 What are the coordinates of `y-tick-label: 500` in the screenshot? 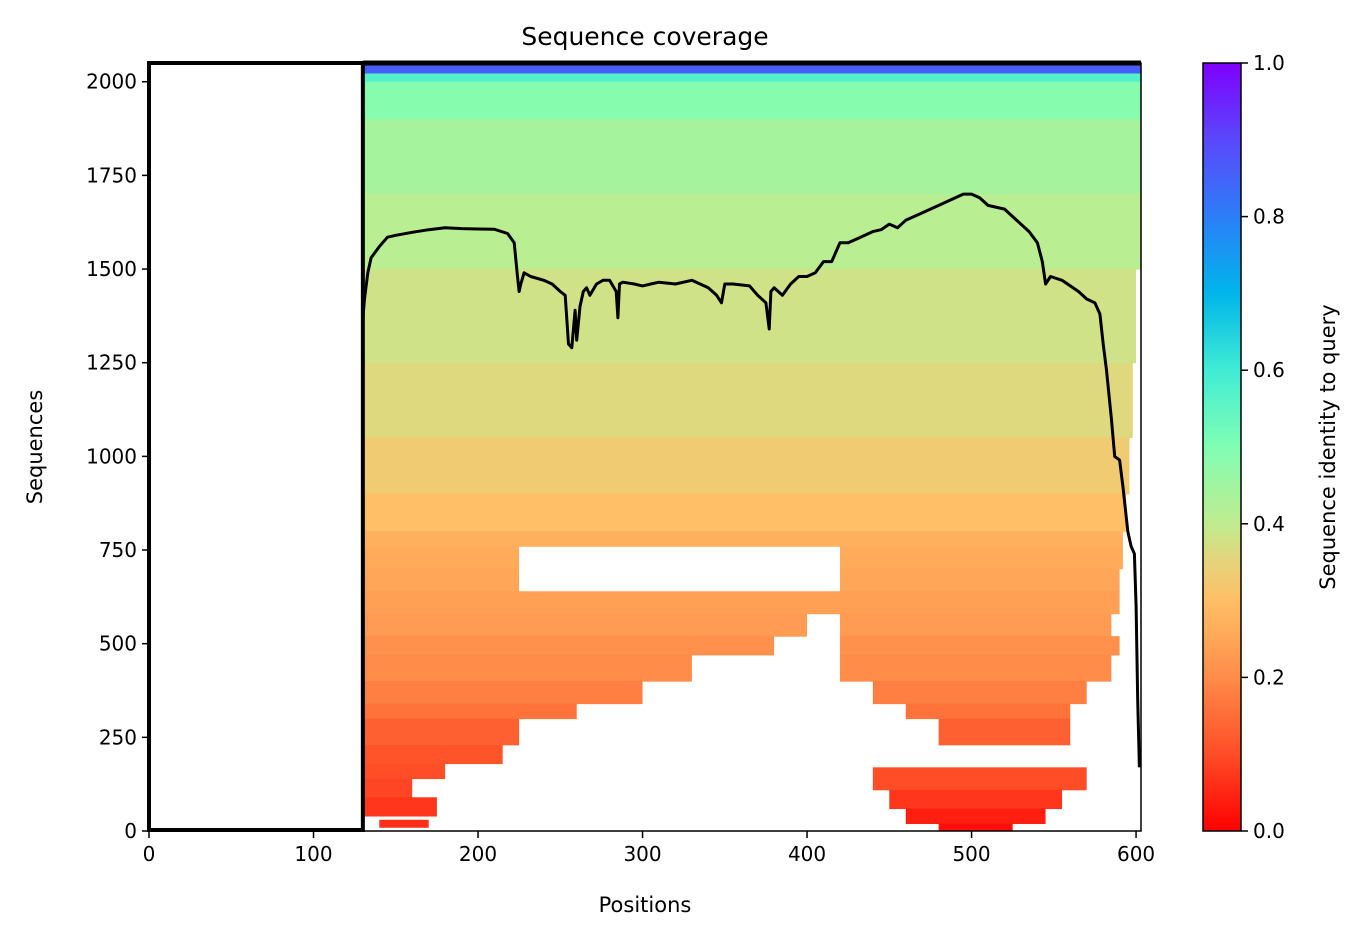 It's located at (118, 644).